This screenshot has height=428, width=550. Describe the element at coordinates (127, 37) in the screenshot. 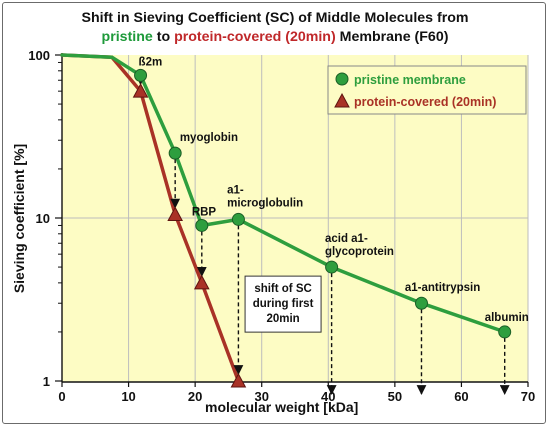

I see `title-pristine: pristine` at that location.